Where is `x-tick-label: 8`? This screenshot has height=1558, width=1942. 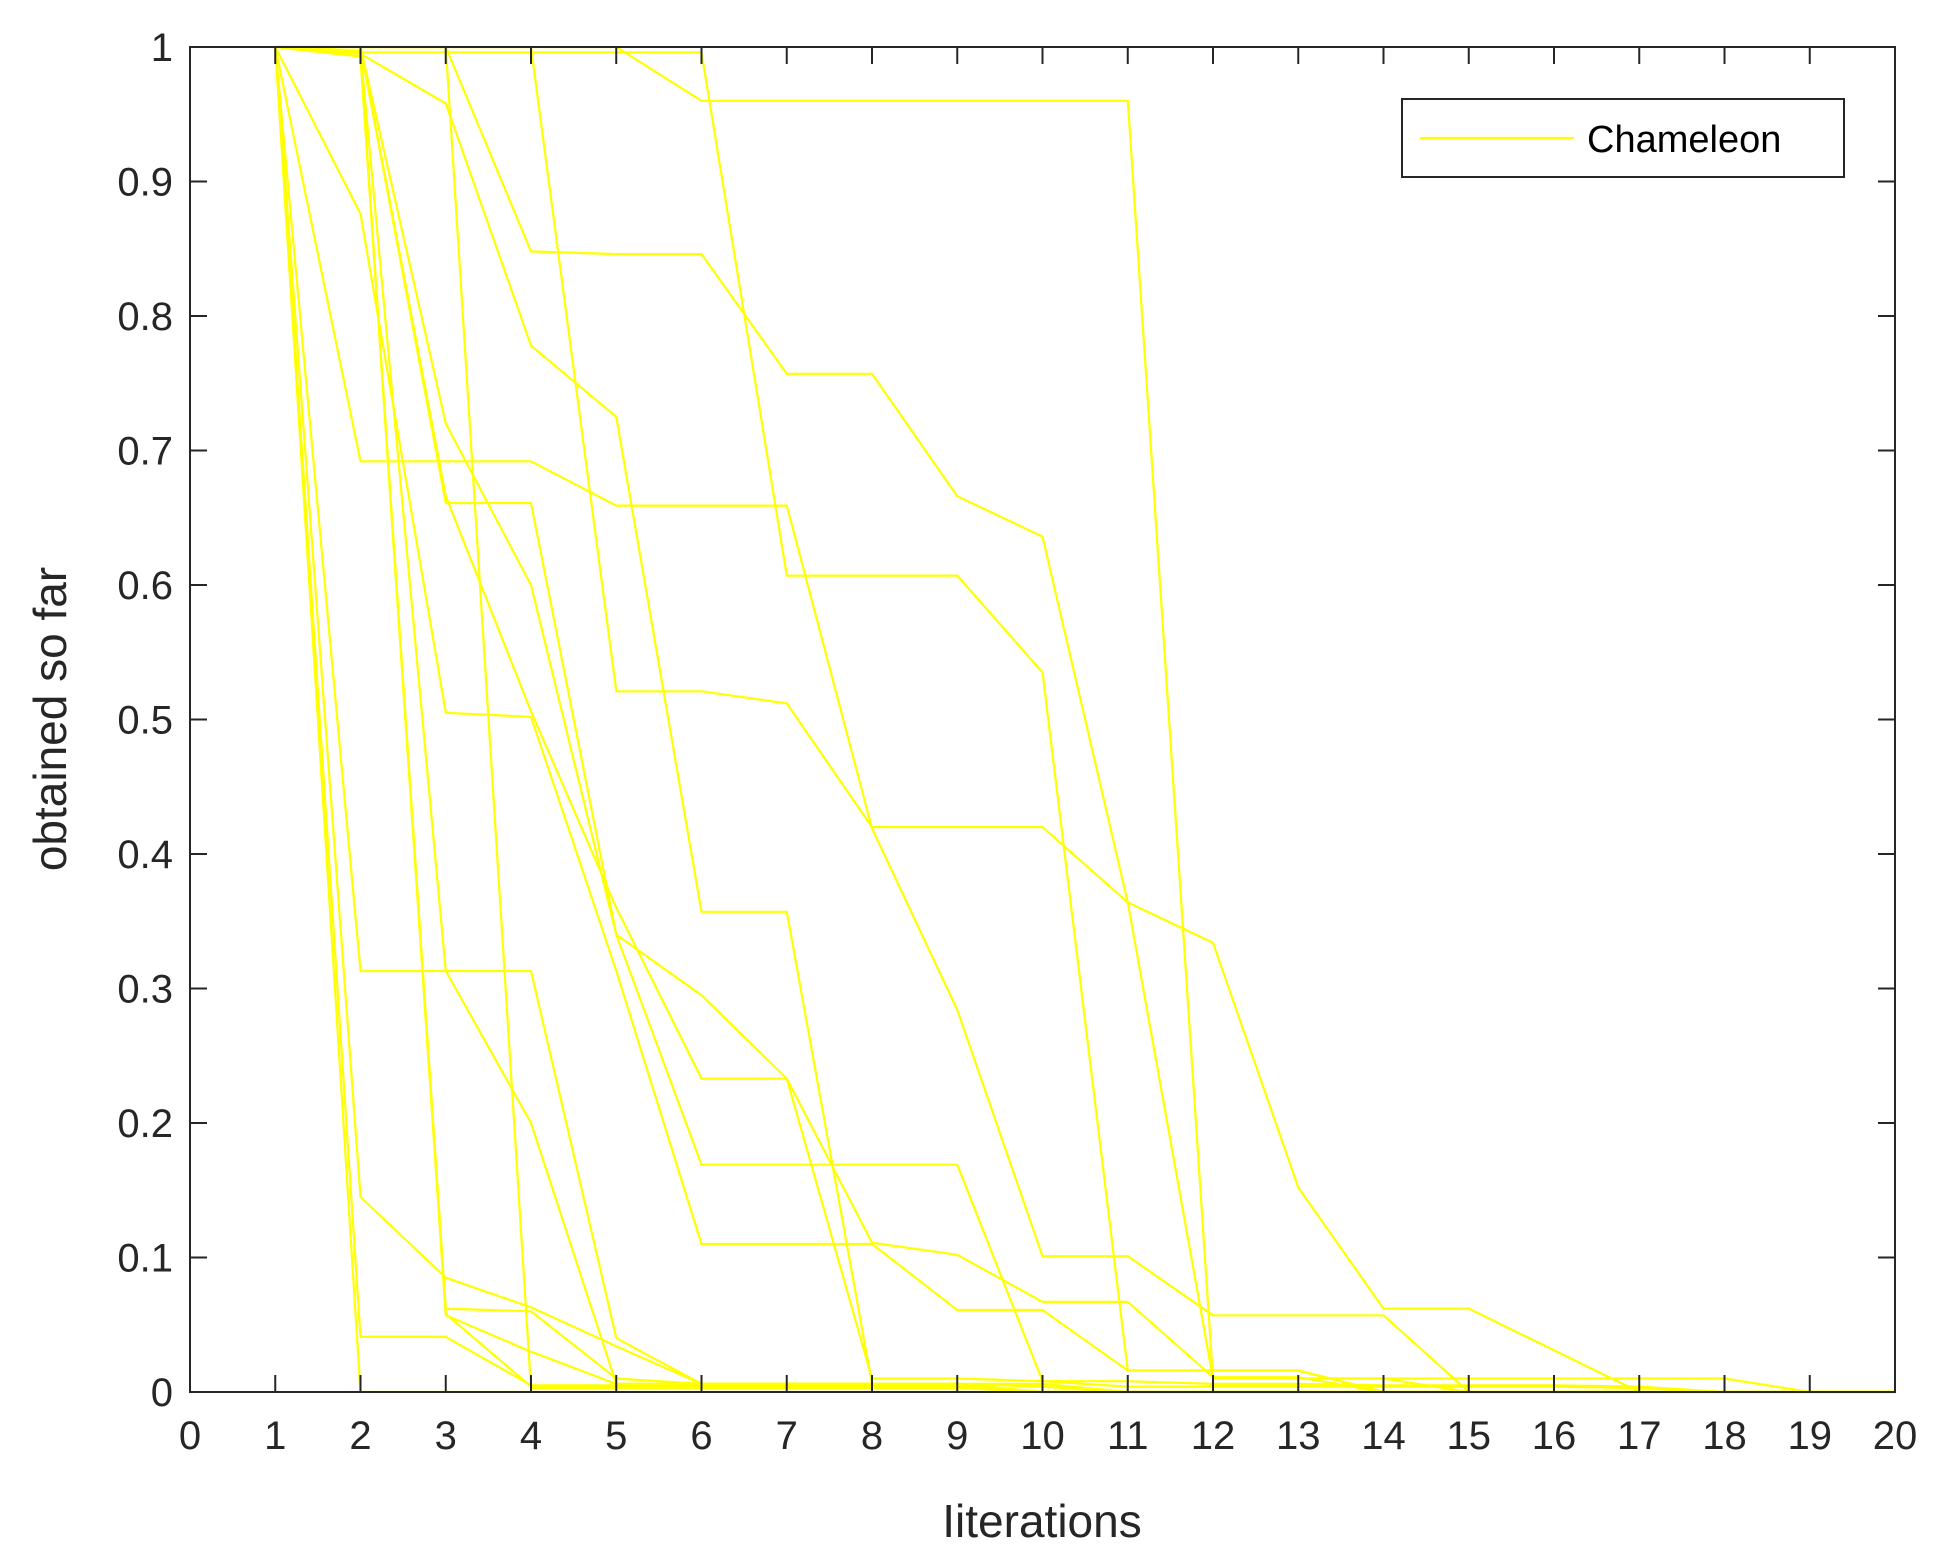 x-tick-label: 8 is located at coordinates (872, 1436).